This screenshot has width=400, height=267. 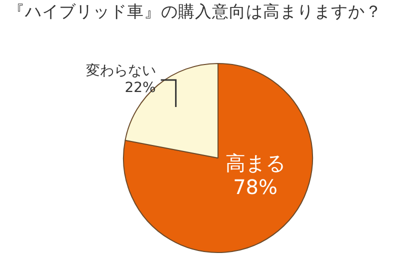 What do you see at coordinates (195, 12) in the screenshot?
I see `chart-title: 『ハイブリッド車』の購入意向は高まりますか？` at bounding box center [195, 12].